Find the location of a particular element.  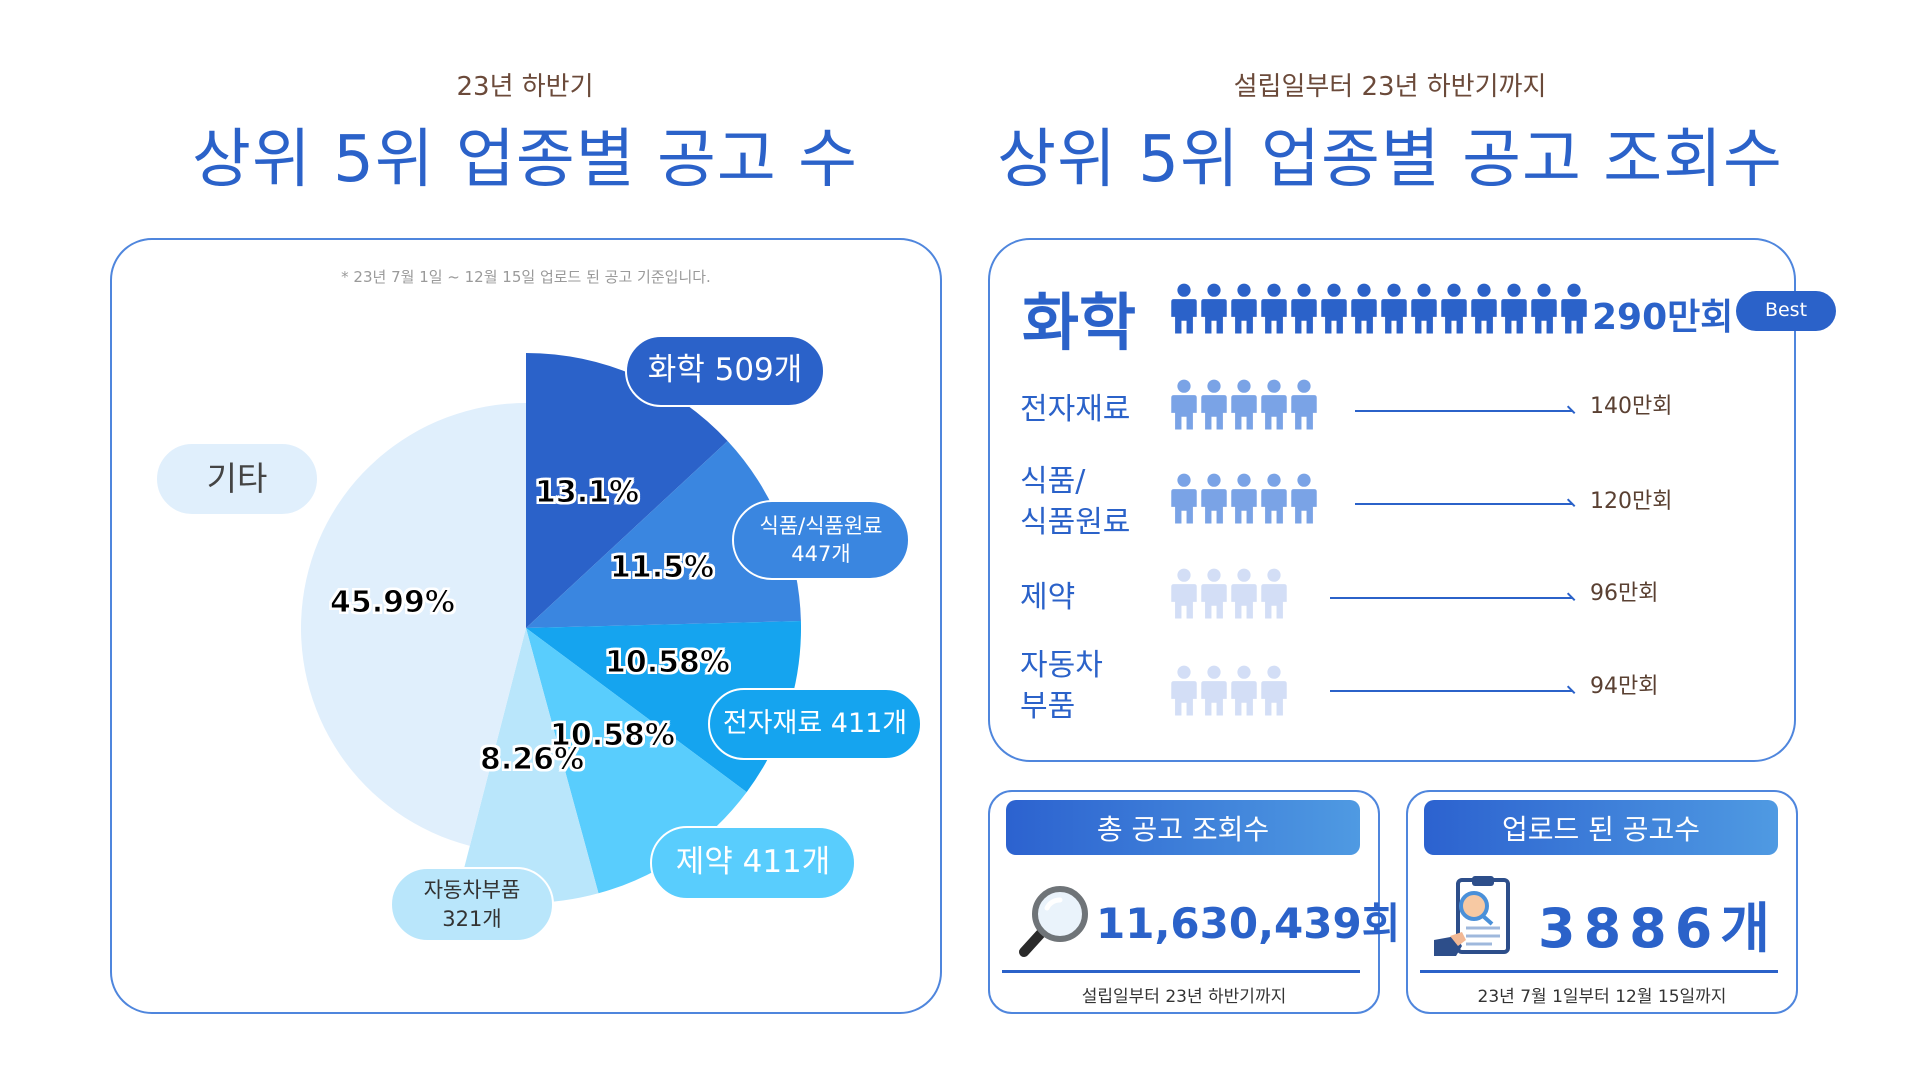

pie-slice-auto is located at coordinates (528, 765).